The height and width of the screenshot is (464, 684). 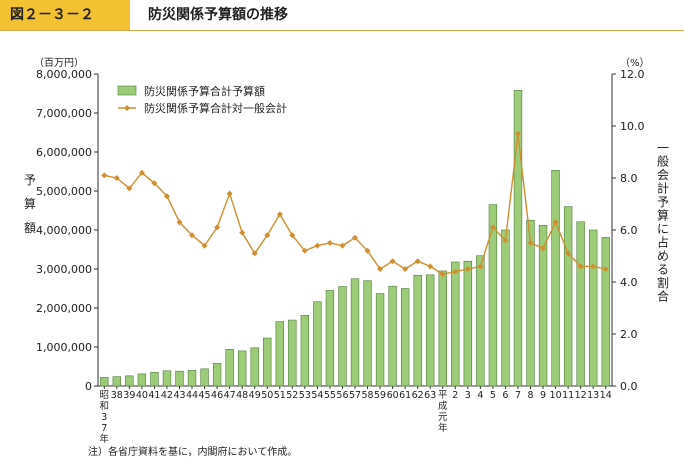 I want to click on x-tick-label: 56, so click(x=342, y=395).